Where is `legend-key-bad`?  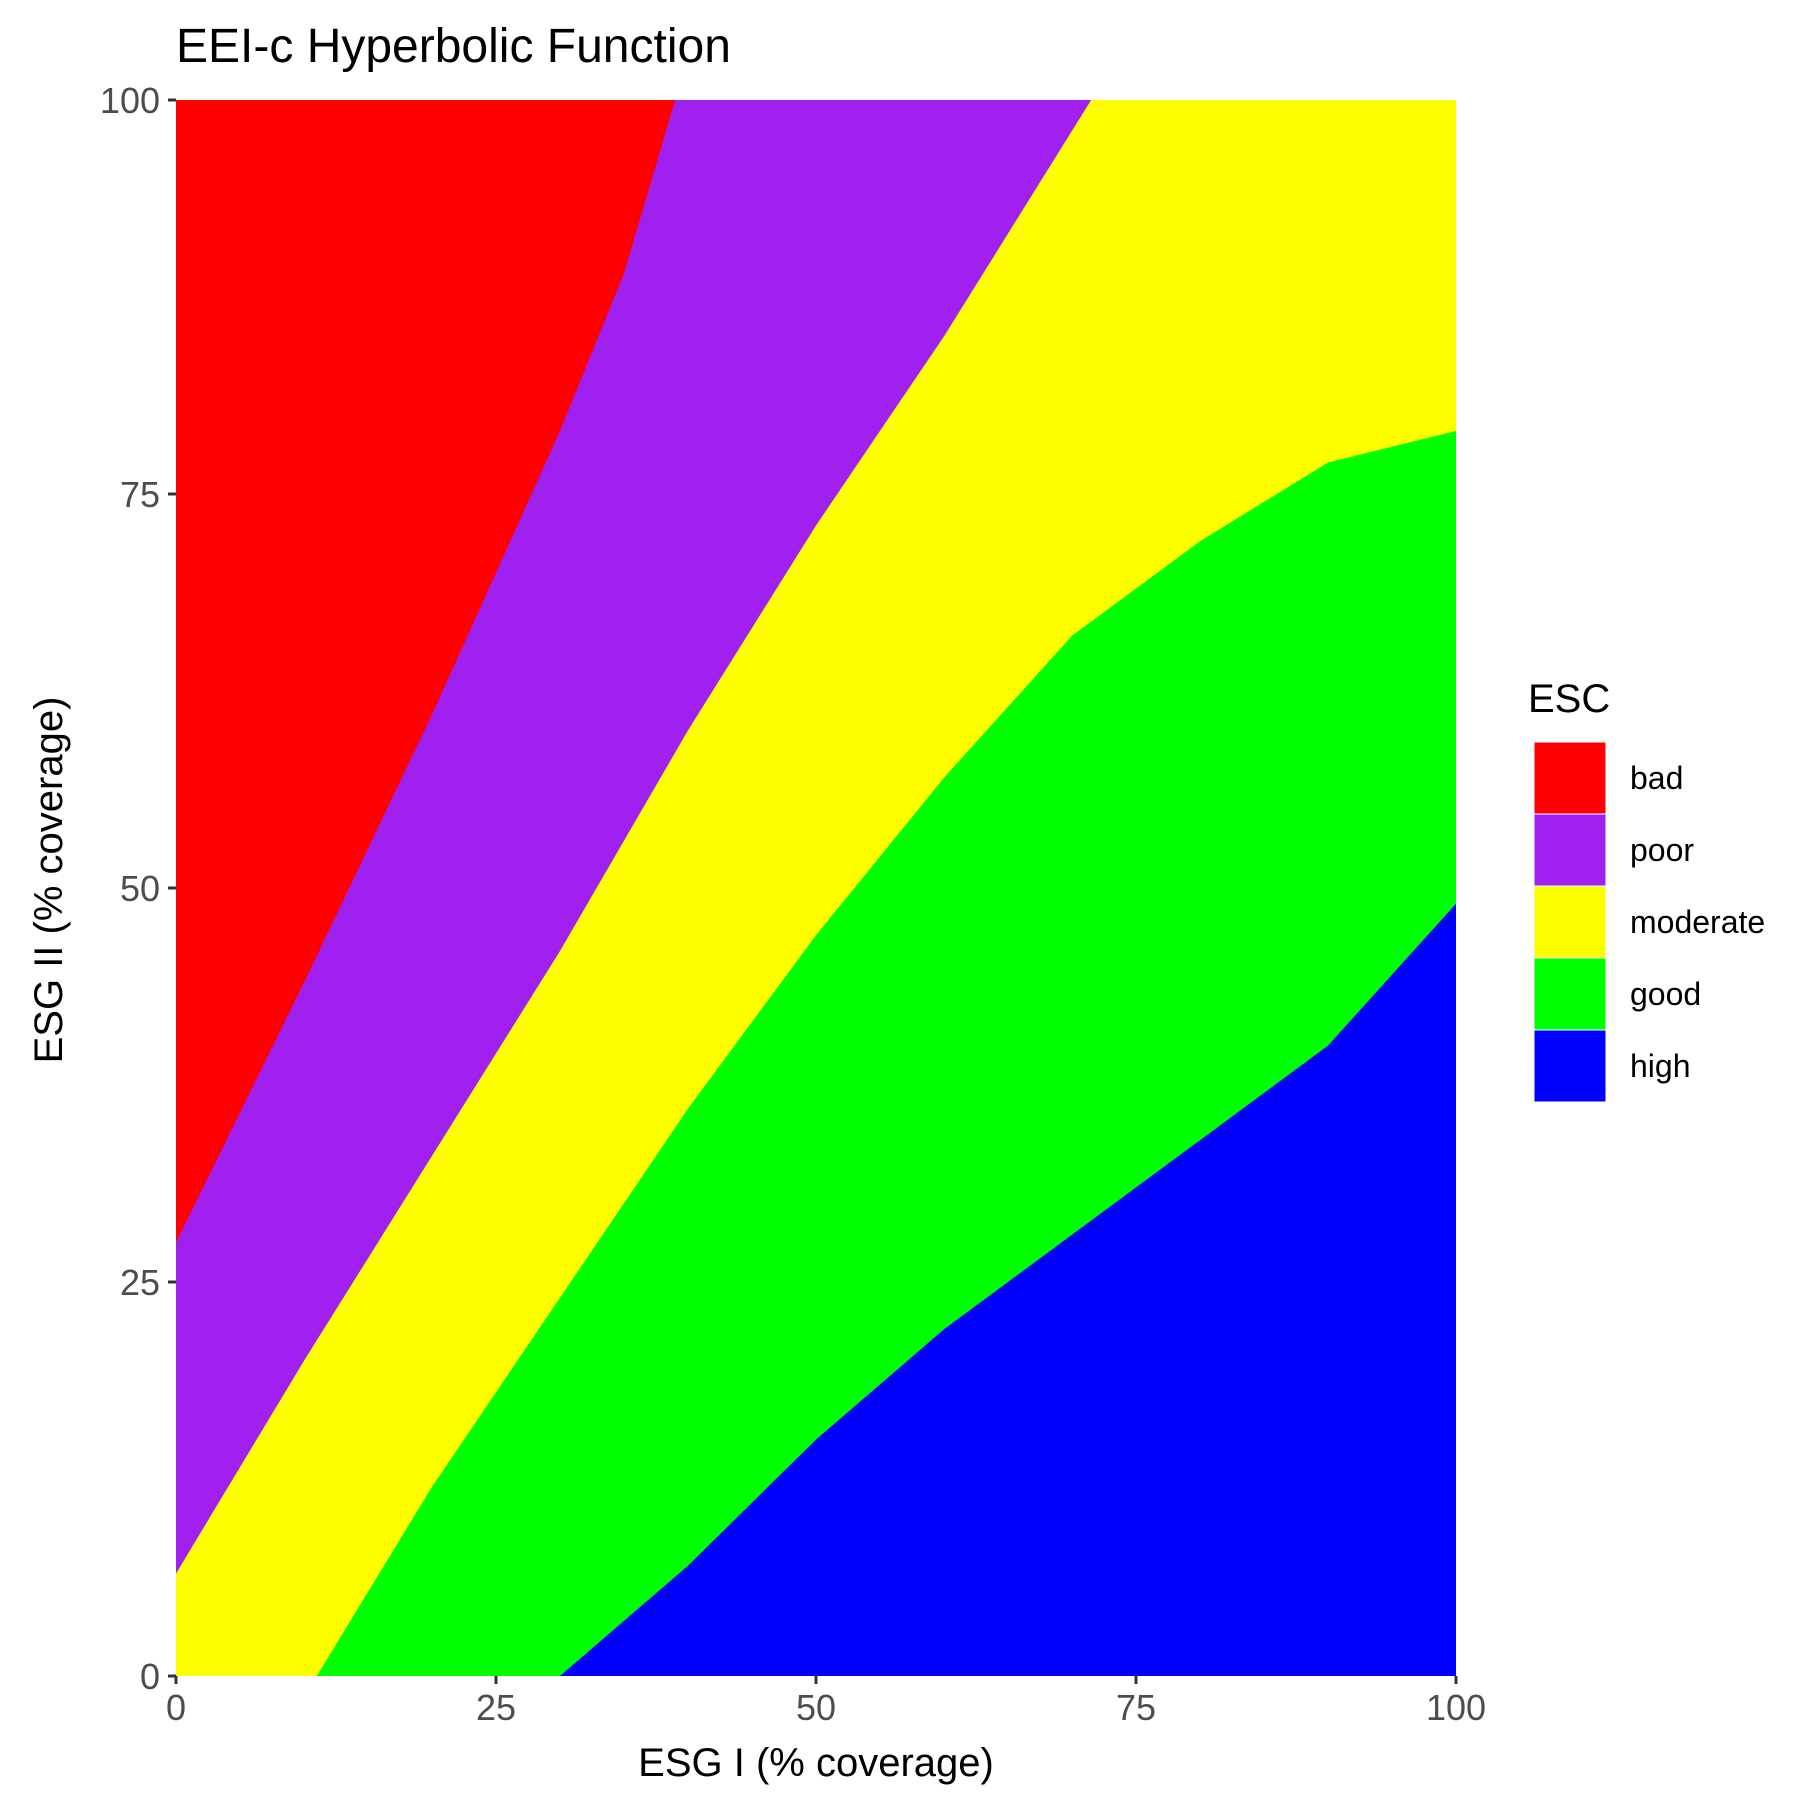 legend-key-bad is located at coordinates (1570, 778).